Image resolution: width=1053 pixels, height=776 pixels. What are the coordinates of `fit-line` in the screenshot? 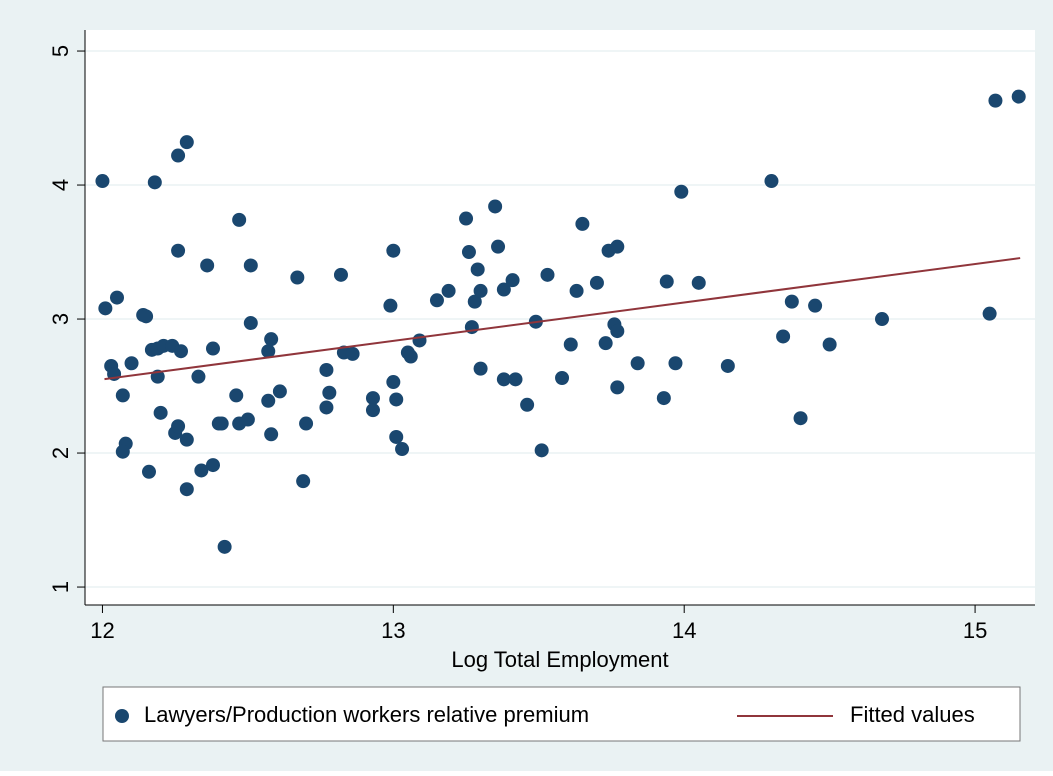 It's located at (562, 319).